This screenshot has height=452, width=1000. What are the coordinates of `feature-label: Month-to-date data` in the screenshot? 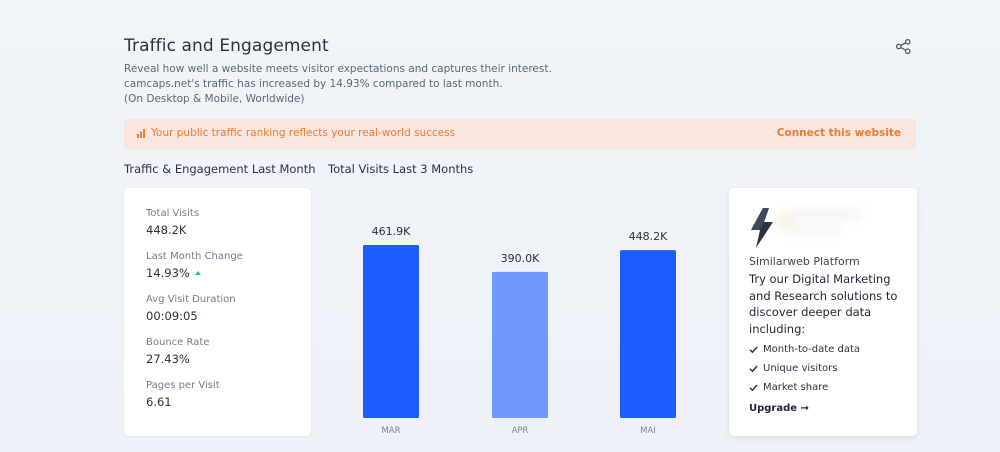 It's located at (812, 349).